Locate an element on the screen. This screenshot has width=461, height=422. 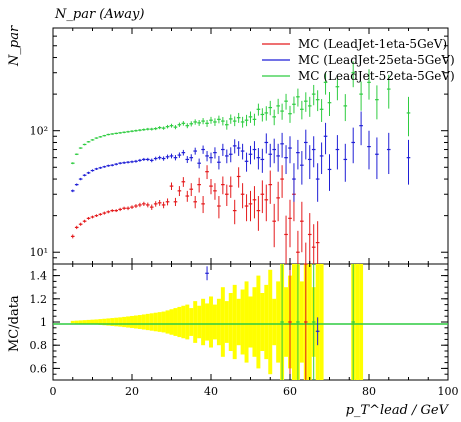
legend-label: MC (LeadJet-25eta-5GeV) is located at coordinates (376, 60).